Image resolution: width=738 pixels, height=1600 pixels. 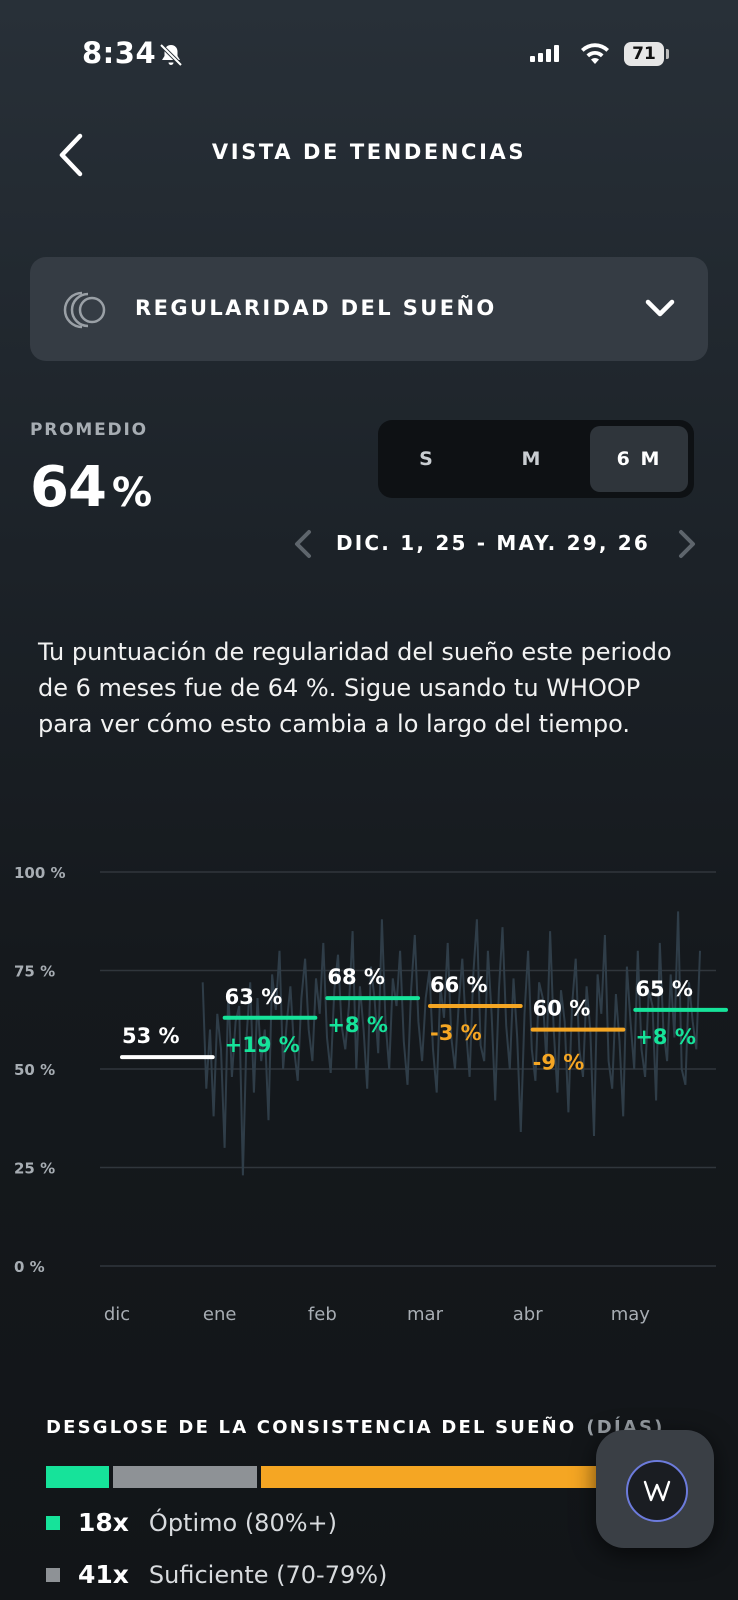 What do you see at coordinates (220, 1314) in the screenshot?
I see `x-tick-label: ene` at bounding box center [220, 1314].